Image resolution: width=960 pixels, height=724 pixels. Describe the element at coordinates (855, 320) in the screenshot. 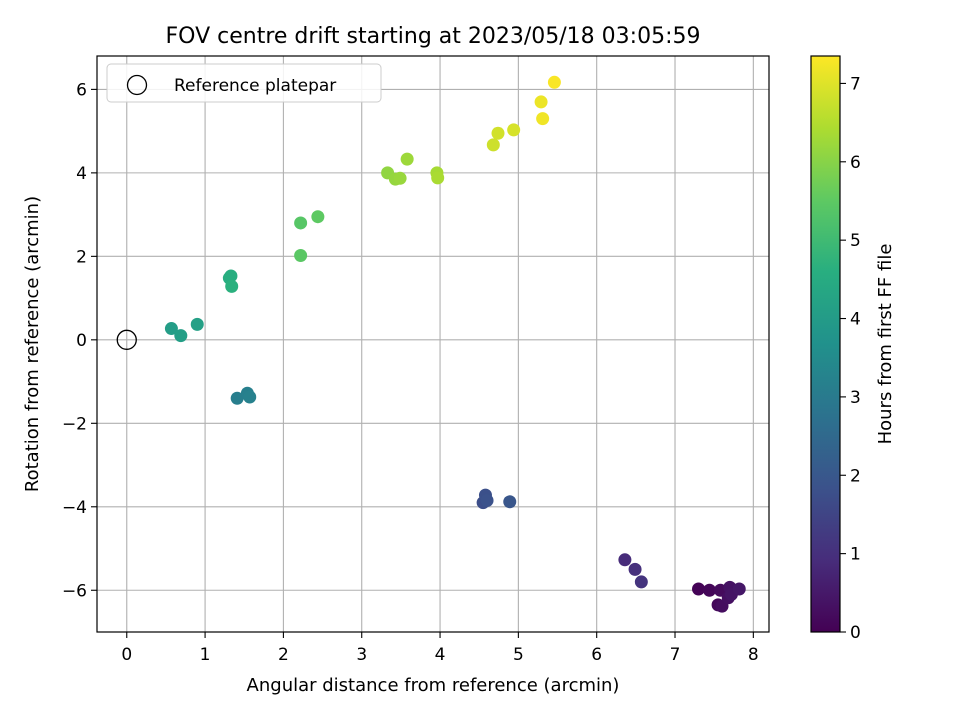

I see `colorbar-tick-label: 4` at that location.